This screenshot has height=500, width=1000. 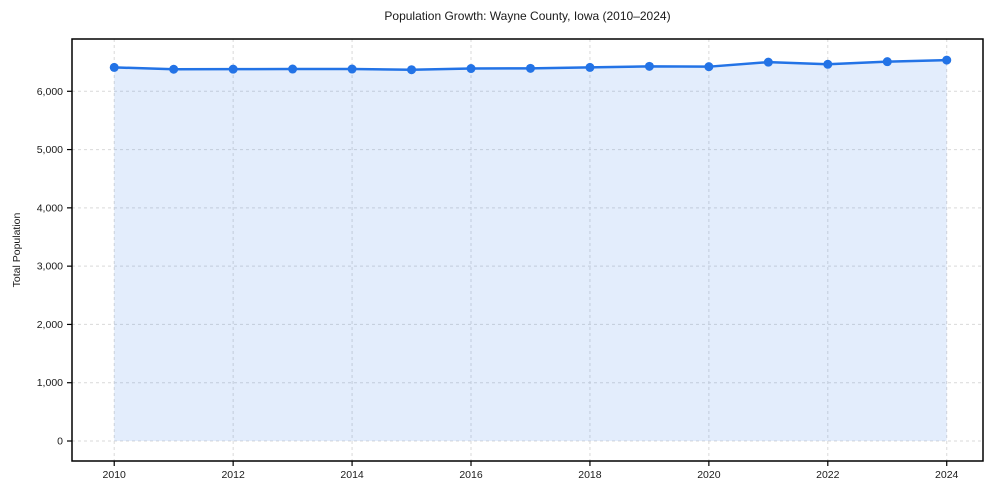 I want to click on y-tick-label: 2,000, so click(x=50, y=325).